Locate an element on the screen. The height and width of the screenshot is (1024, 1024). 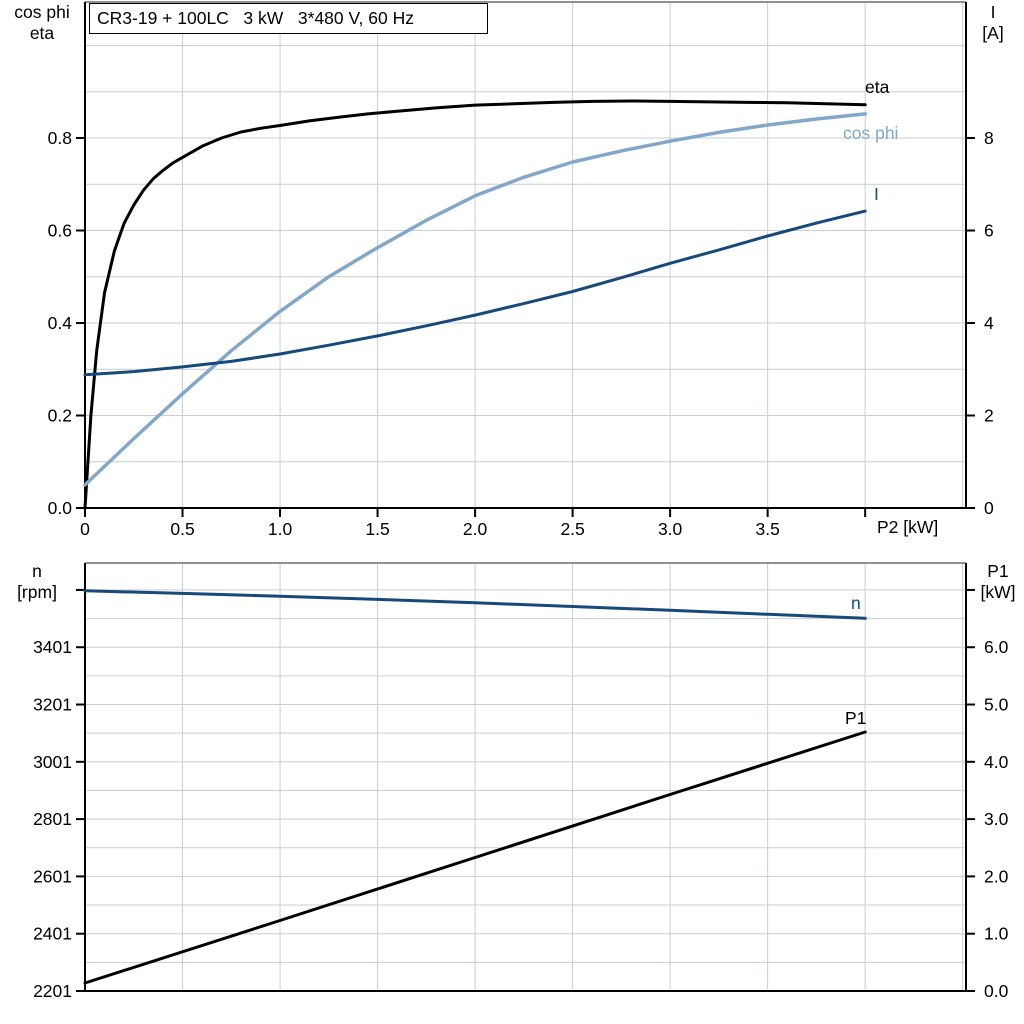
top-right-axis-label: I [A] is located at coordinates (993, 23).